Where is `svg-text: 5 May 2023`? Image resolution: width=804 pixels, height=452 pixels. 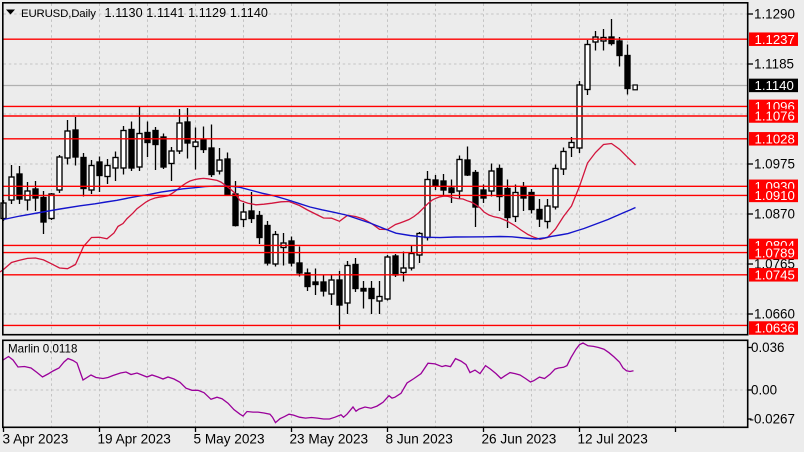 svg-text: 5 May 2023 is located at coordinates (229, 439).